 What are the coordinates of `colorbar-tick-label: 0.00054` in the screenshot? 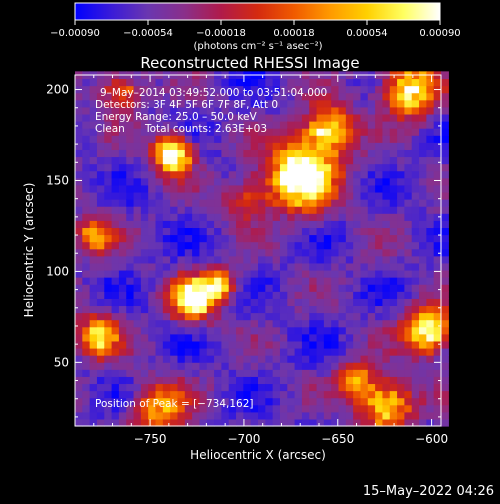 It's located at (366, 33).